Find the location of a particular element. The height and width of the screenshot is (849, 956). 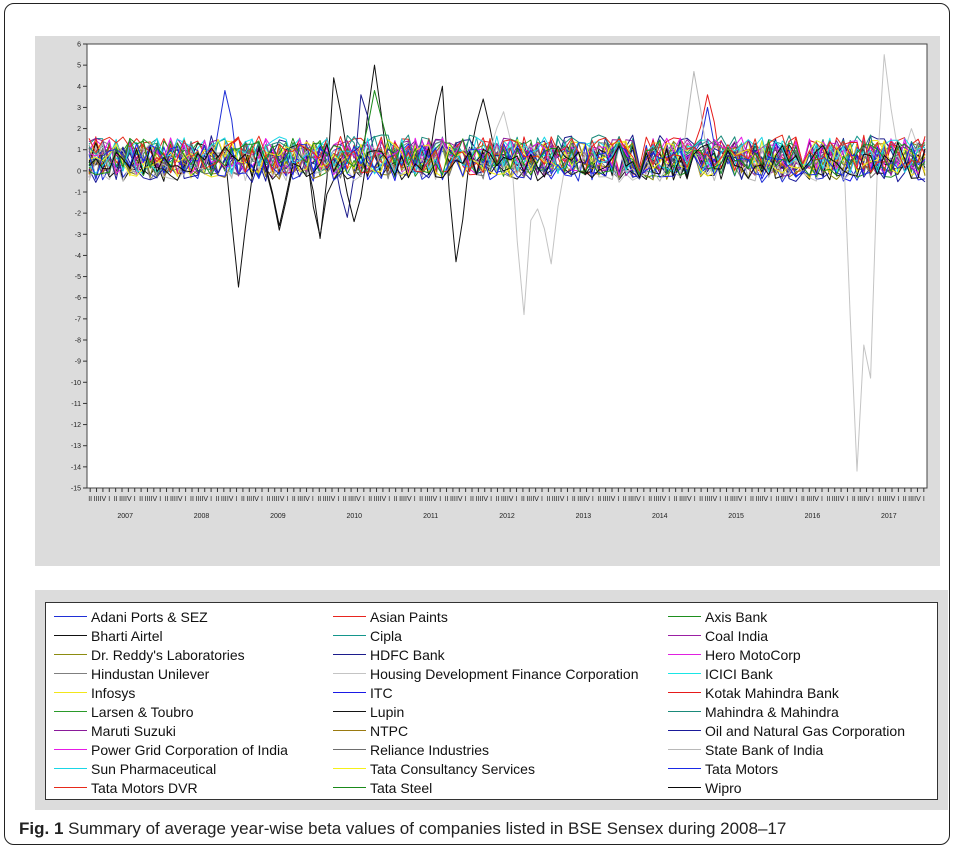

legend-label: Axis Bank is located at coordinates (736, 616).